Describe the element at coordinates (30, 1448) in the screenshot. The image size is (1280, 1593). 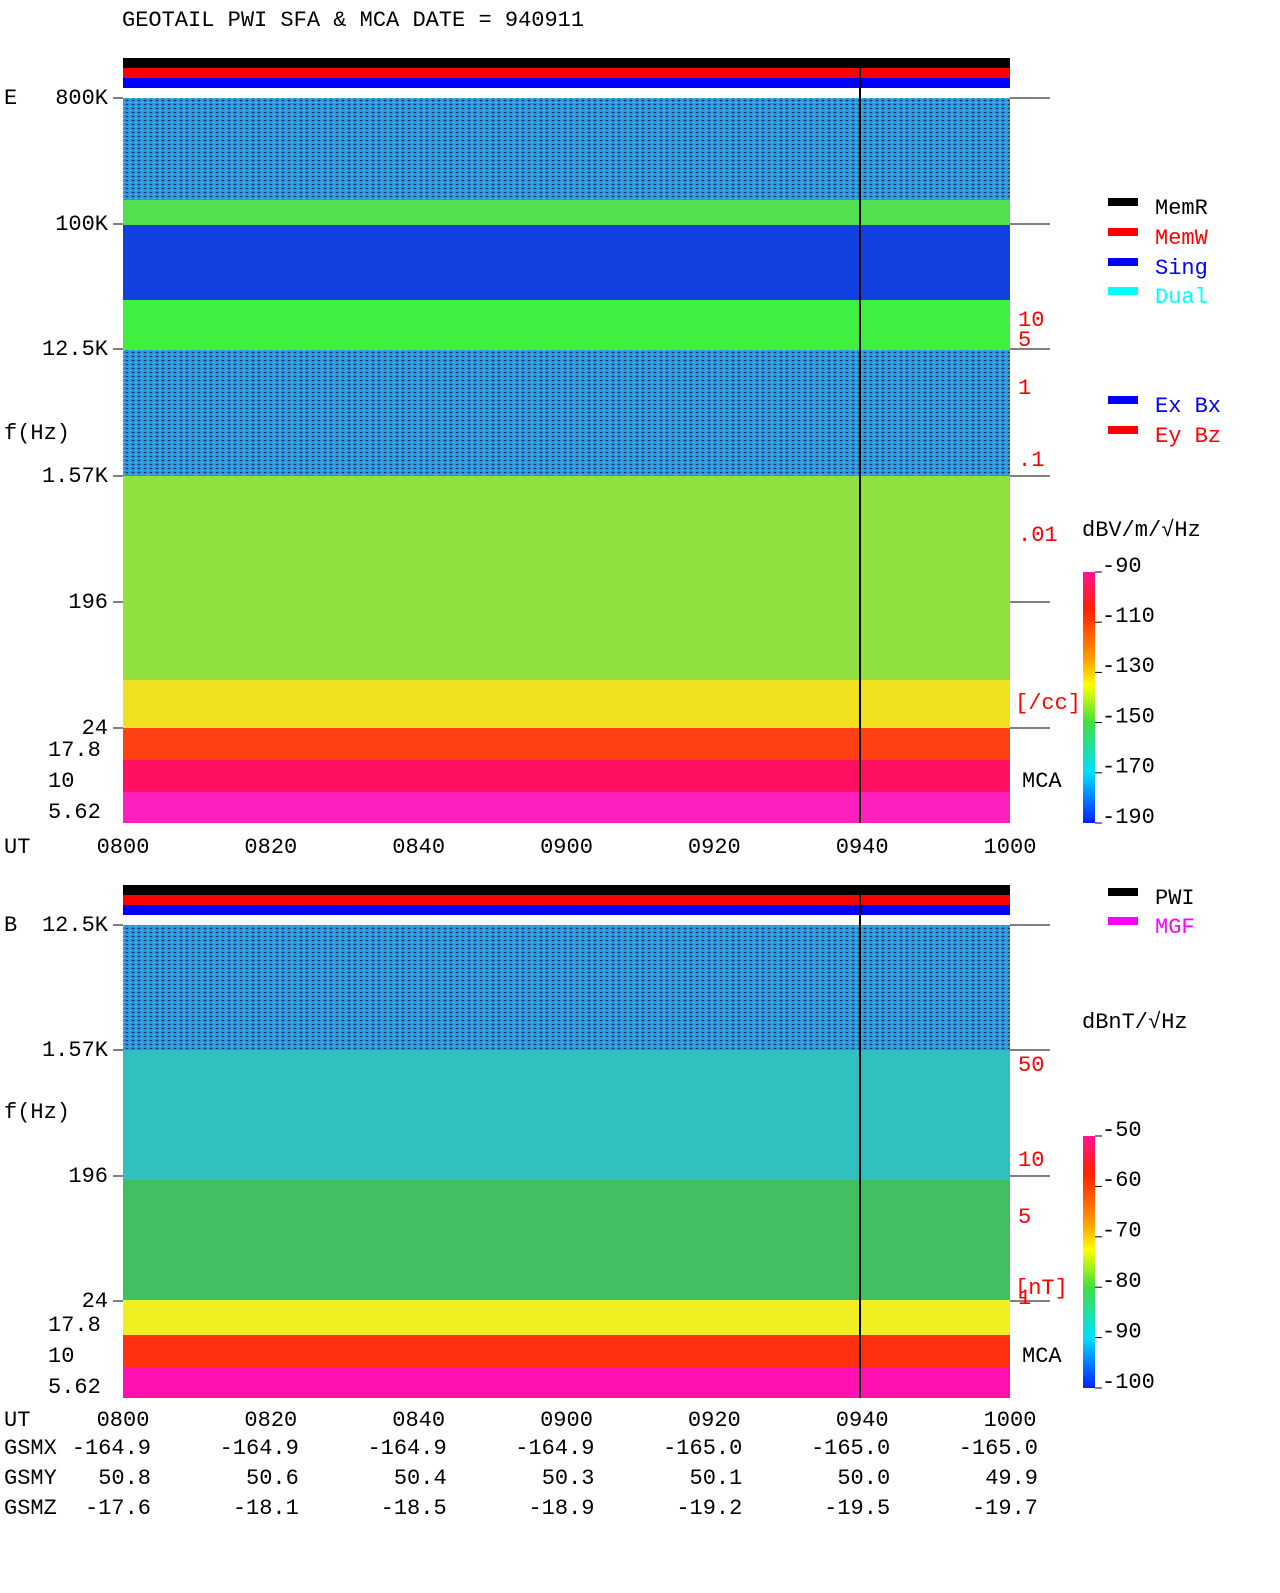
I see `orbit-label: GSMX` at that location.